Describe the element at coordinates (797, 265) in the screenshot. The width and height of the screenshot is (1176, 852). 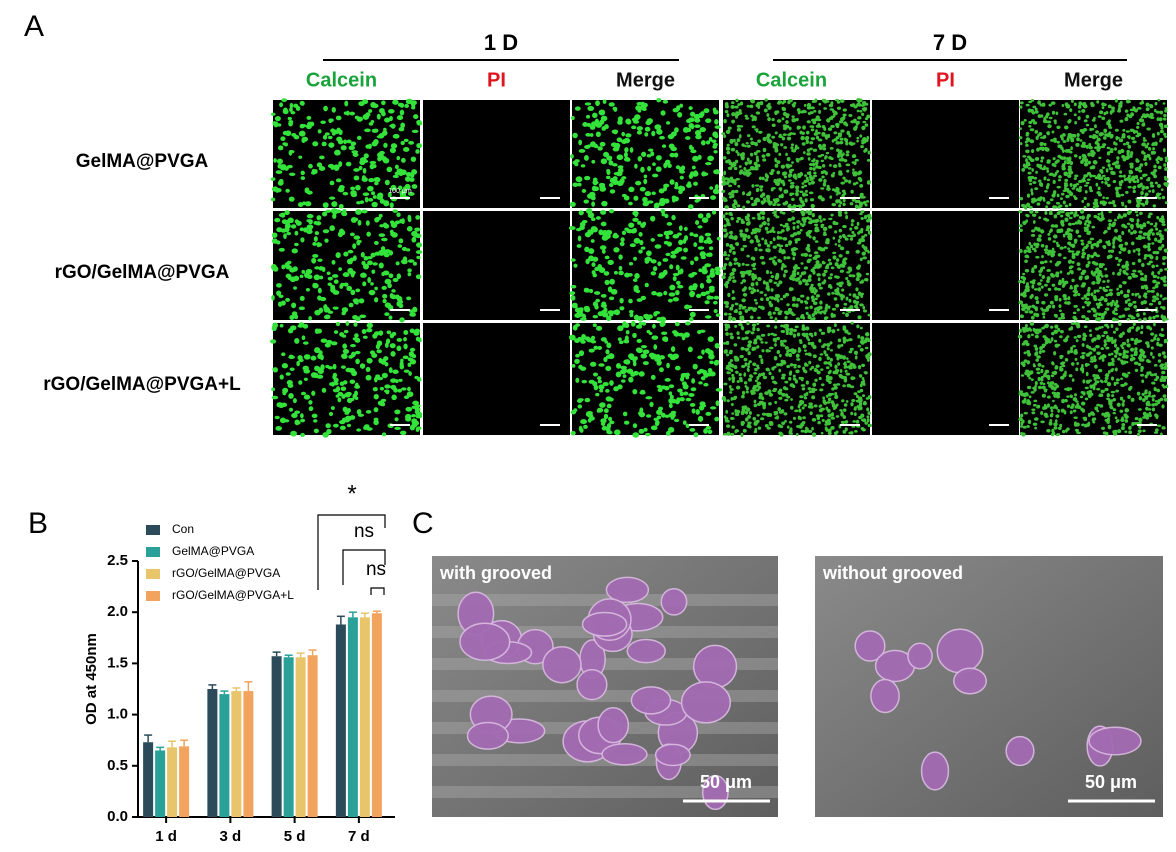
I see `cells` at that location.